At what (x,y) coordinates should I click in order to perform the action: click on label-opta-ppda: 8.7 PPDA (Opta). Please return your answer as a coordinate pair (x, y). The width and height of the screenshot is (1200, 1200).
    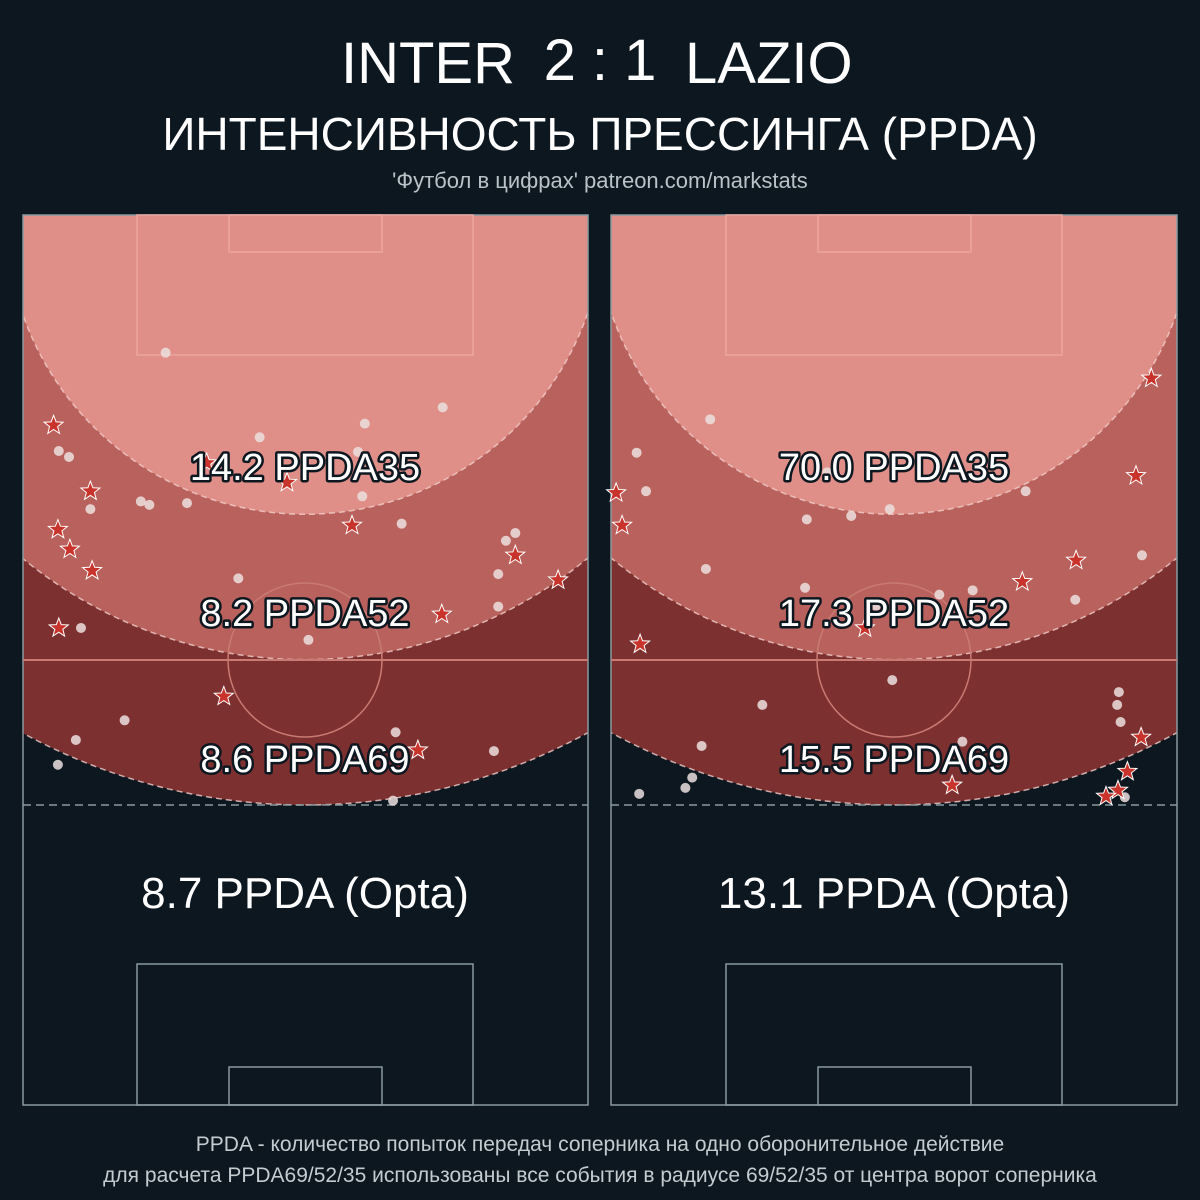
    Looking at the image, I should click on (305, 893).